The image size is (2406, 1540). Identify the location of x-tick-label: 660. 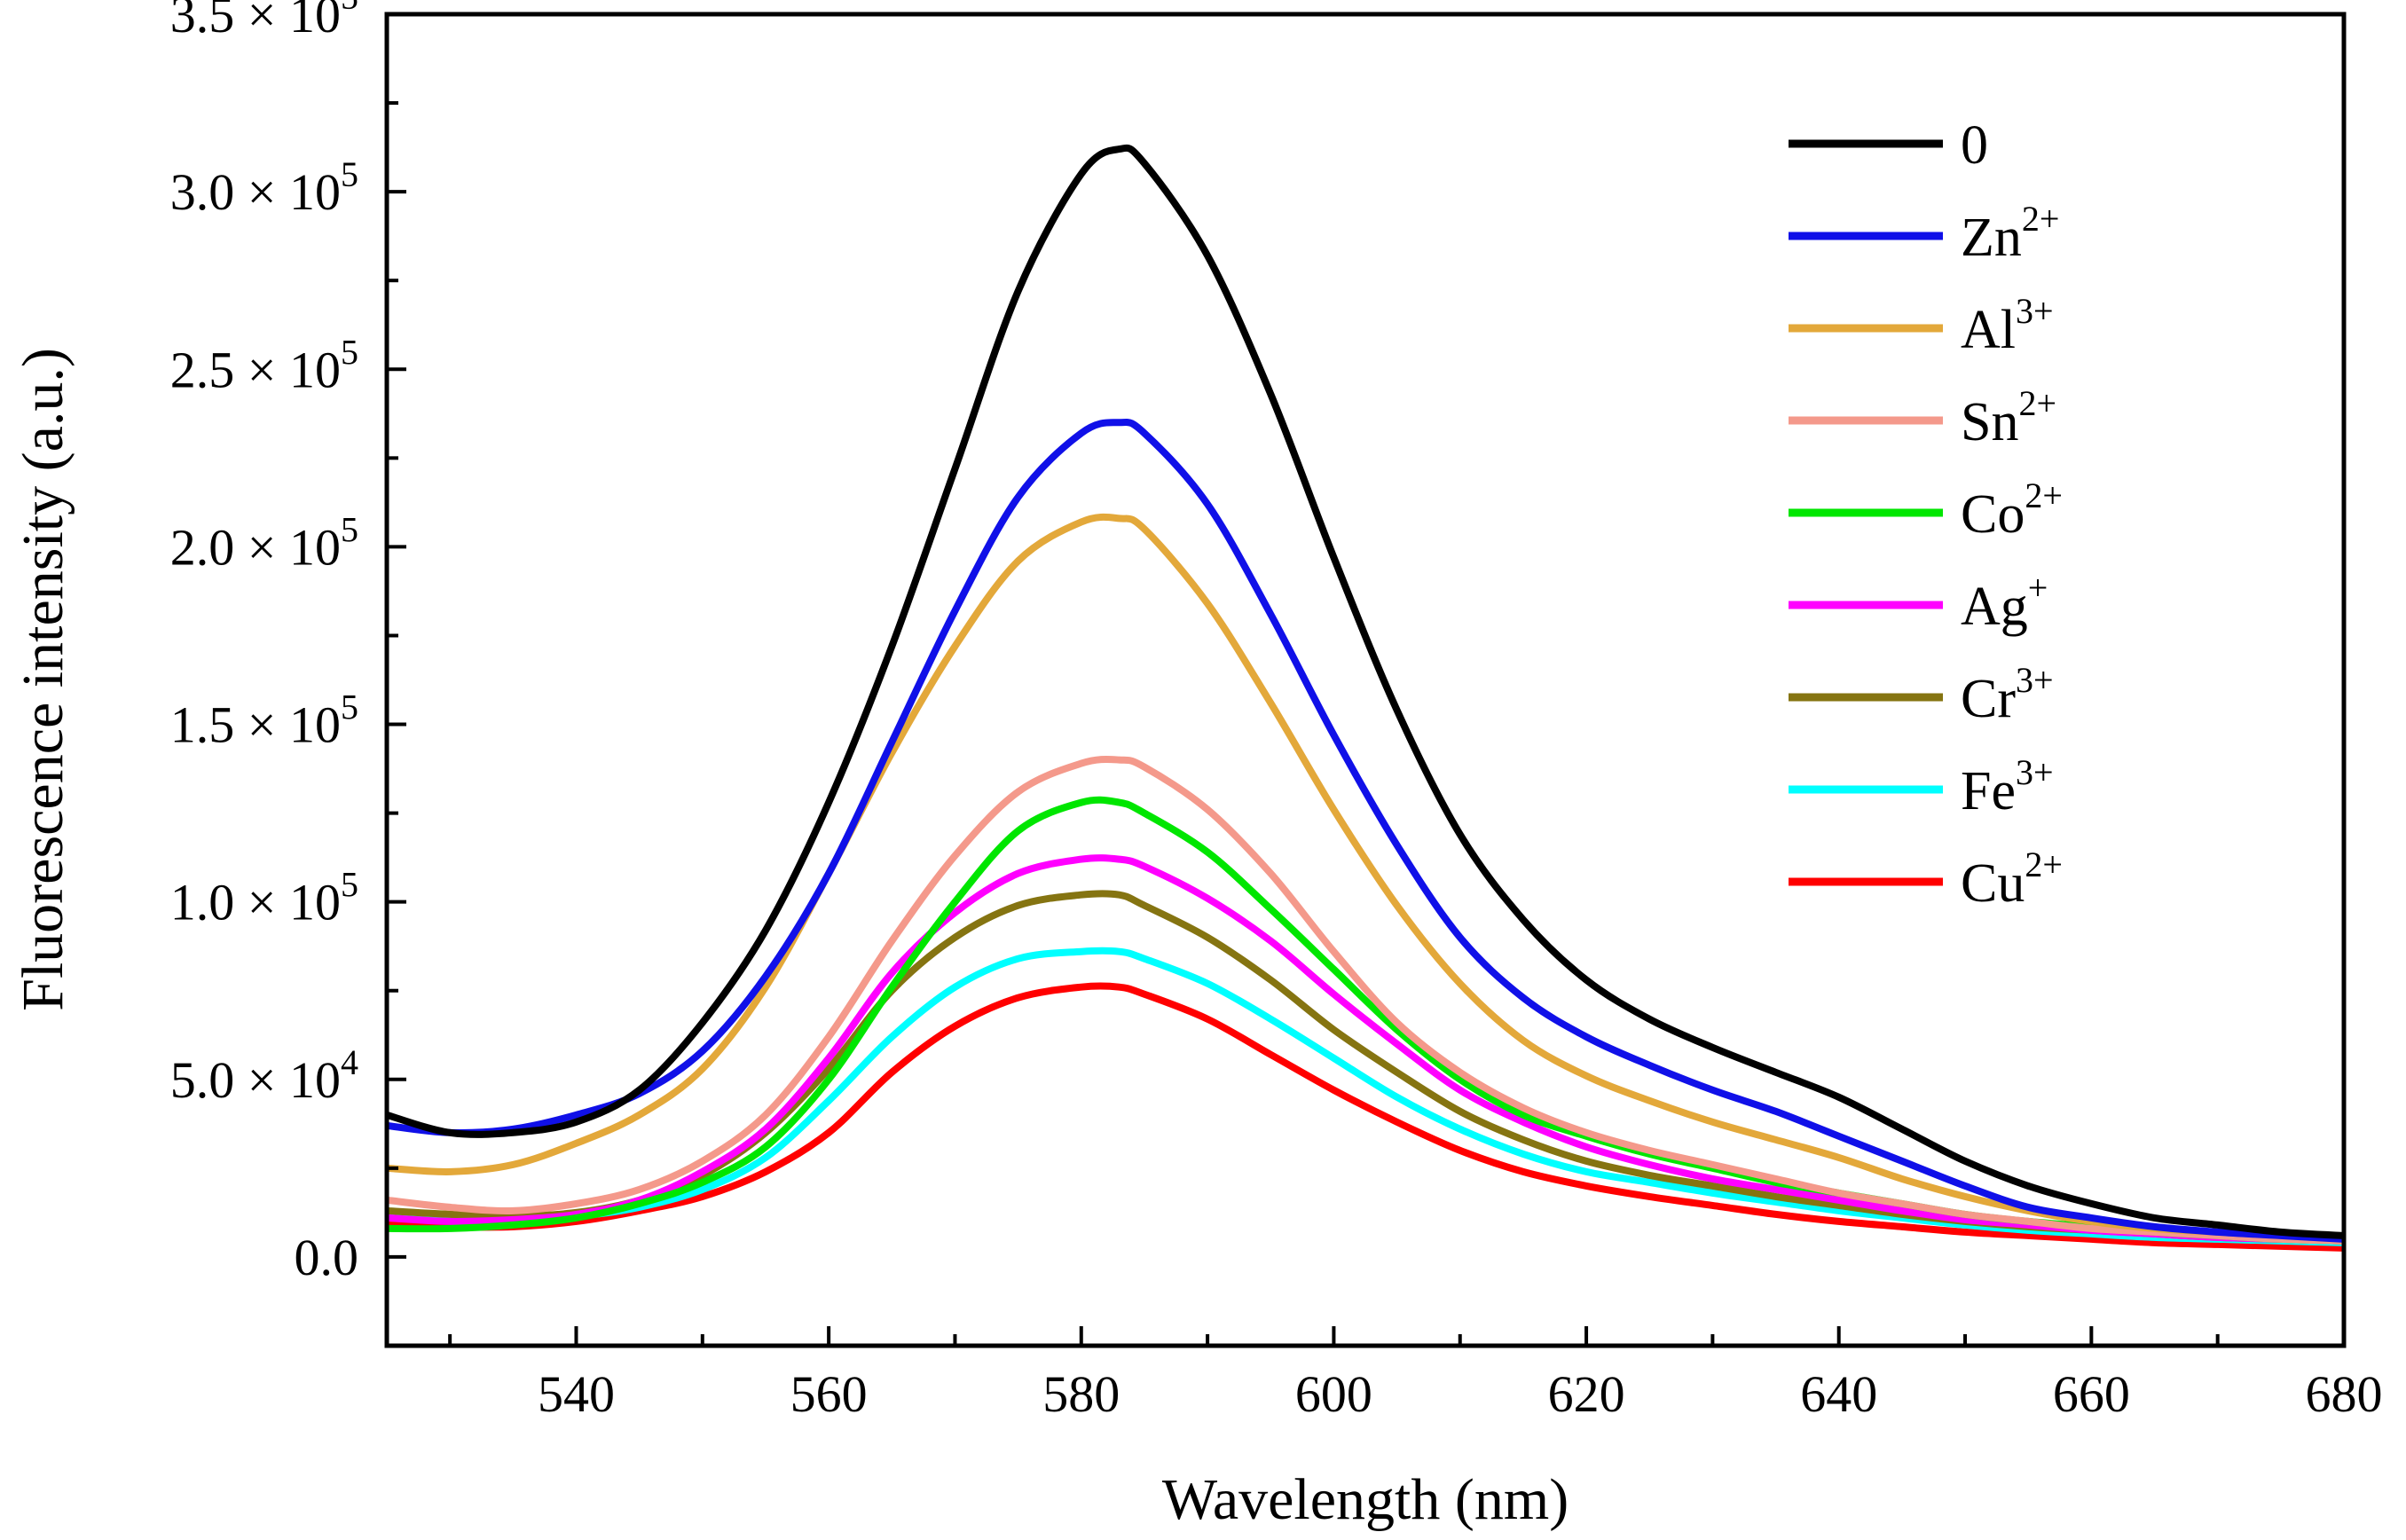
(2091, 1394).